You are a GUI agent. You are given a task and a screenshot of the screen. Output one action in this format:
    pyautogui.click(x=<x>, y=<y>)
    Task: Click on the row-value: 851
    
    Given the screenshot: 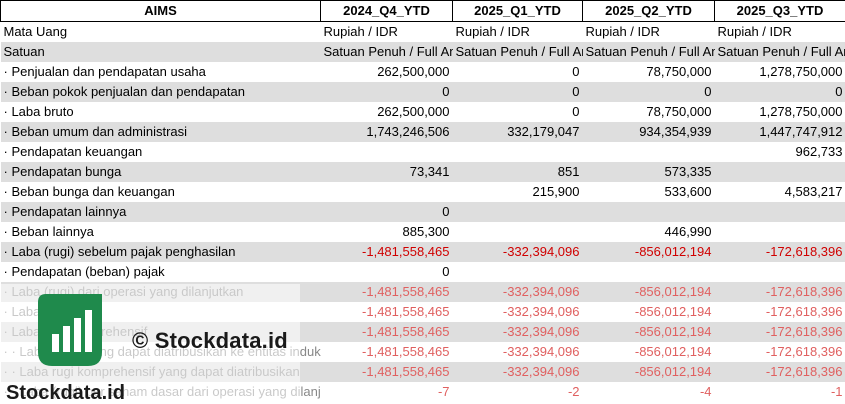 What is the action you would take?
    pyautogui.click(x=518, y=172)
    